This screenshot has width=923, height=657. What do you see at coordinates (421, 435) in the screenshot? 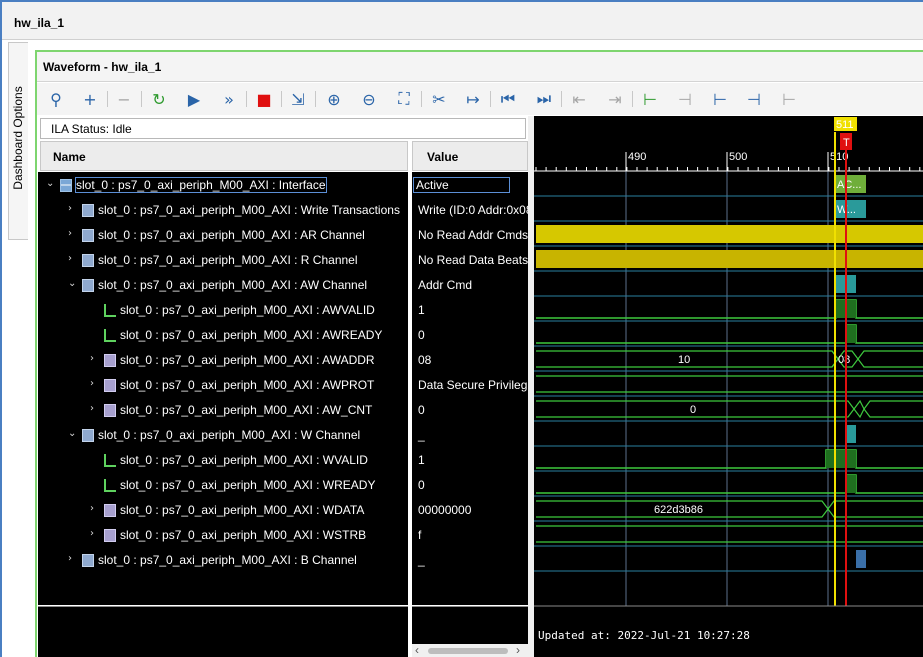
I see `signal-value: _` at bounding box center [421, 435].